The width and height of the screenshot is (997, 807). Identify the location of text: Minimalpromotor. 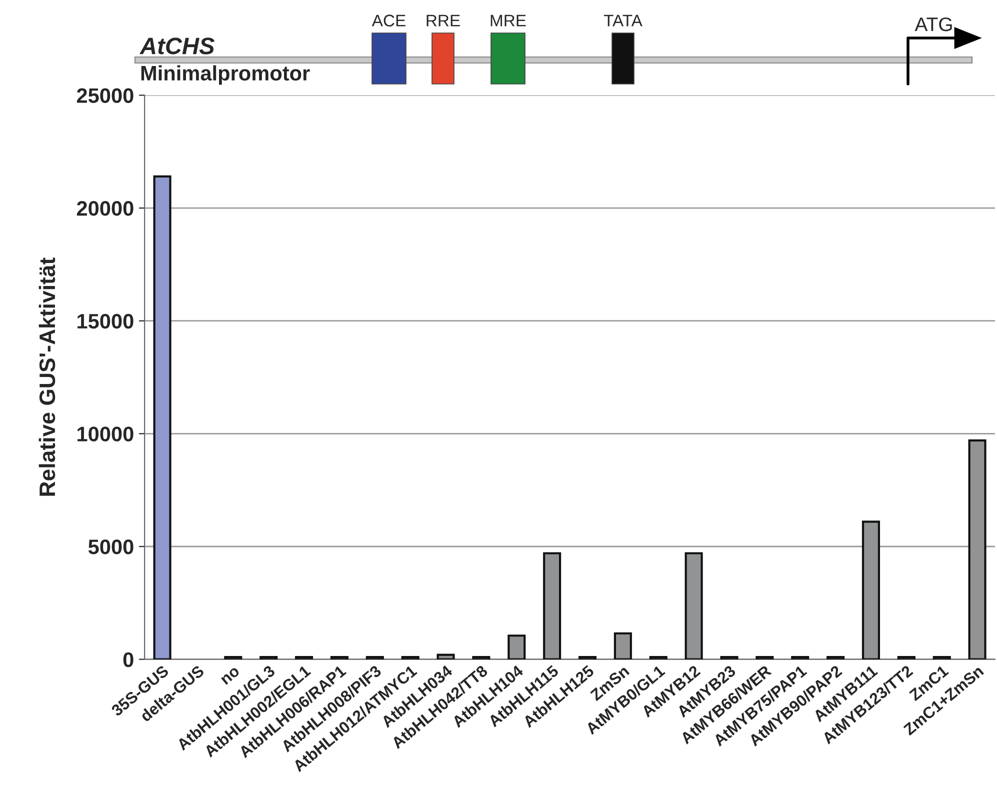
(225, 75).